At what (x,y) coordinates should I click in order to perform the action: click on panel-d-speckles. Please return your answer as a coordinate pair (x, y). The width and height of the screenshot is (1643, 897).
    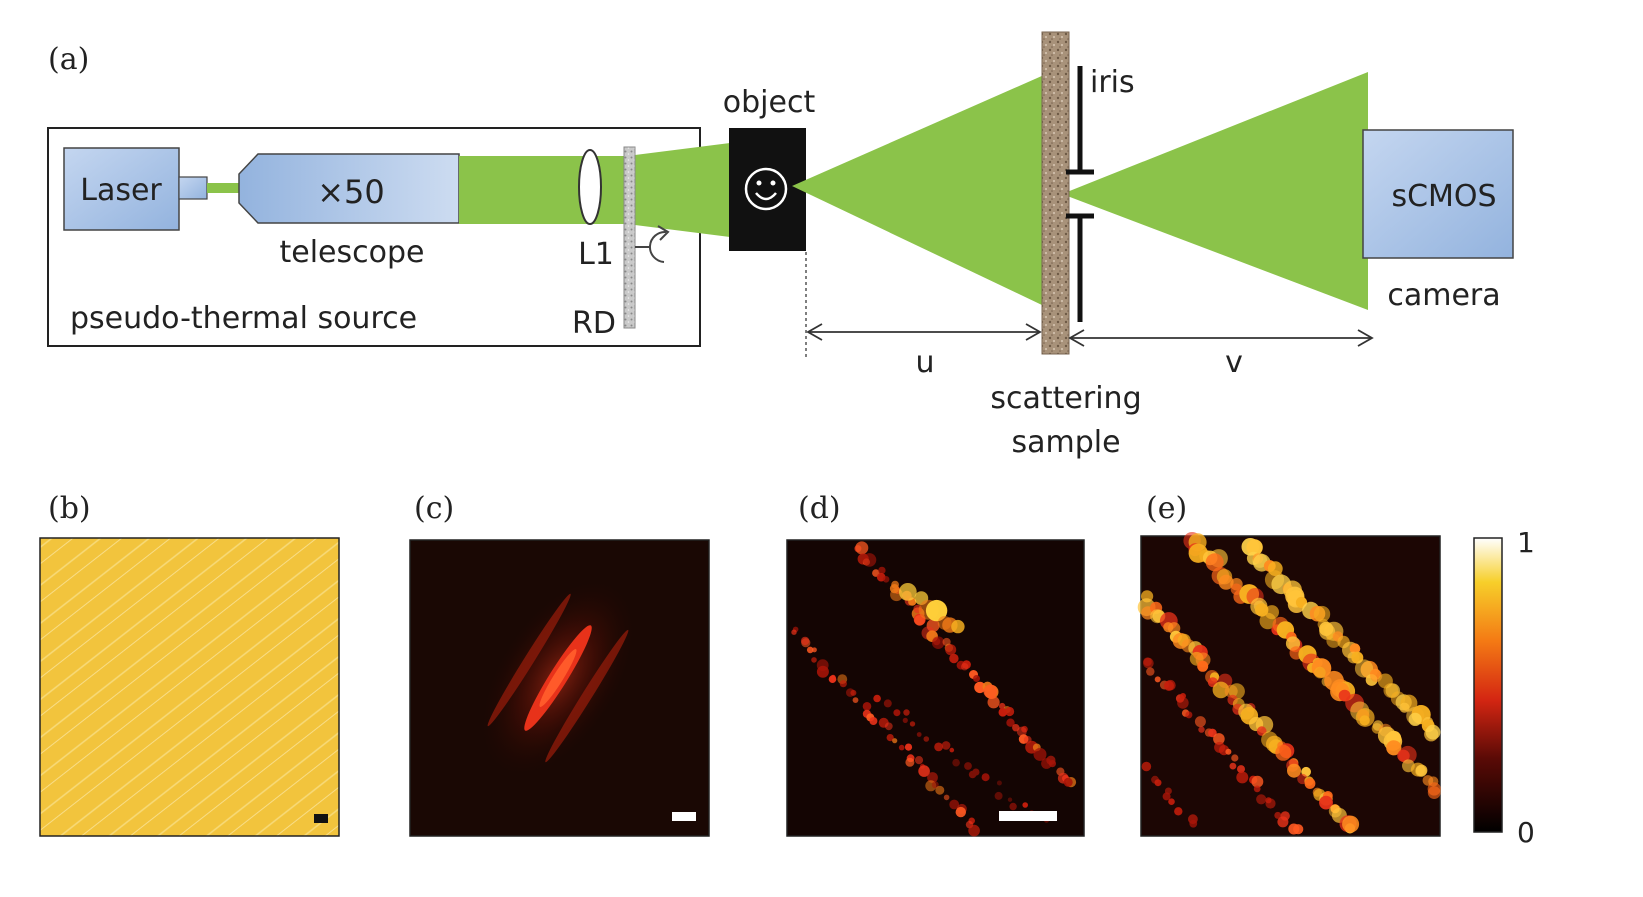
    Looking at the image, I should click on (934, 689).